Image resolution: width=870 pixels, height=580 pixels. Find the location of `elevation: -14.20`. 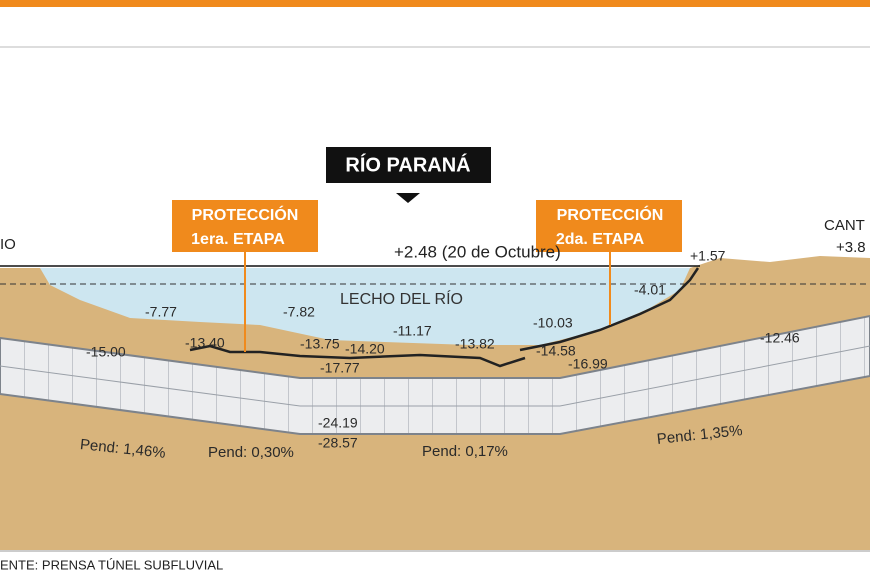

elevation: -14.20 is located at coordinates (365, 349).